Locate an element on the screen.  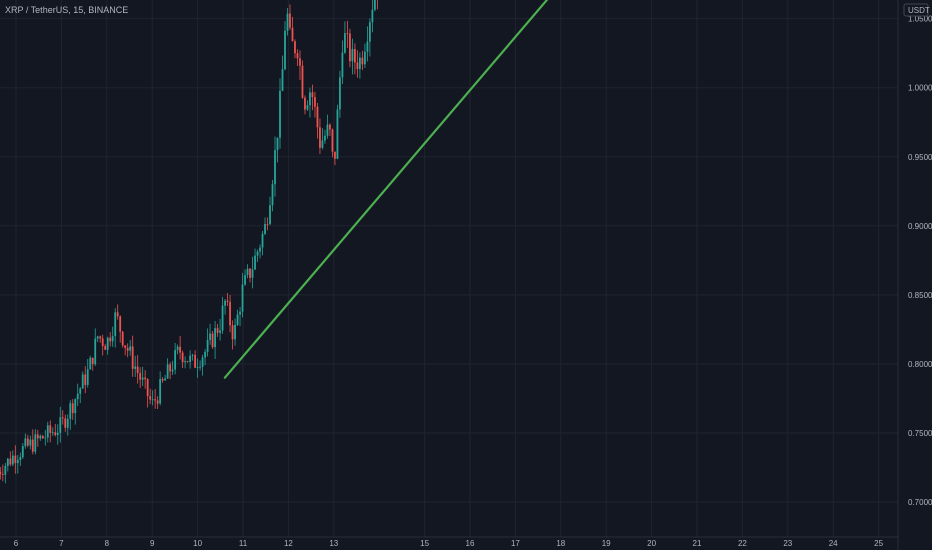
y-tick-label: 0.9000 is located at coordinates (920, 226).